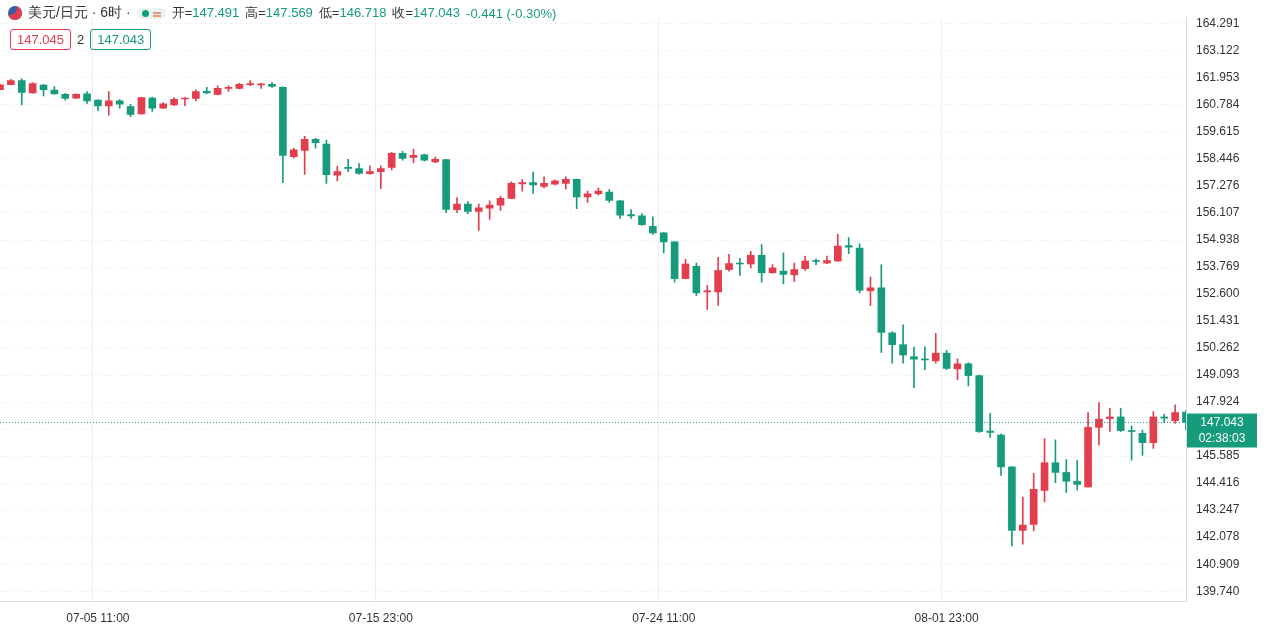 The width and height of the screenshot is (1267, 640). What do you see at coordinates (1218, 293) in the screenshot?
I see `y-tick-label: 152.600` at bounding box center [1218, 293].